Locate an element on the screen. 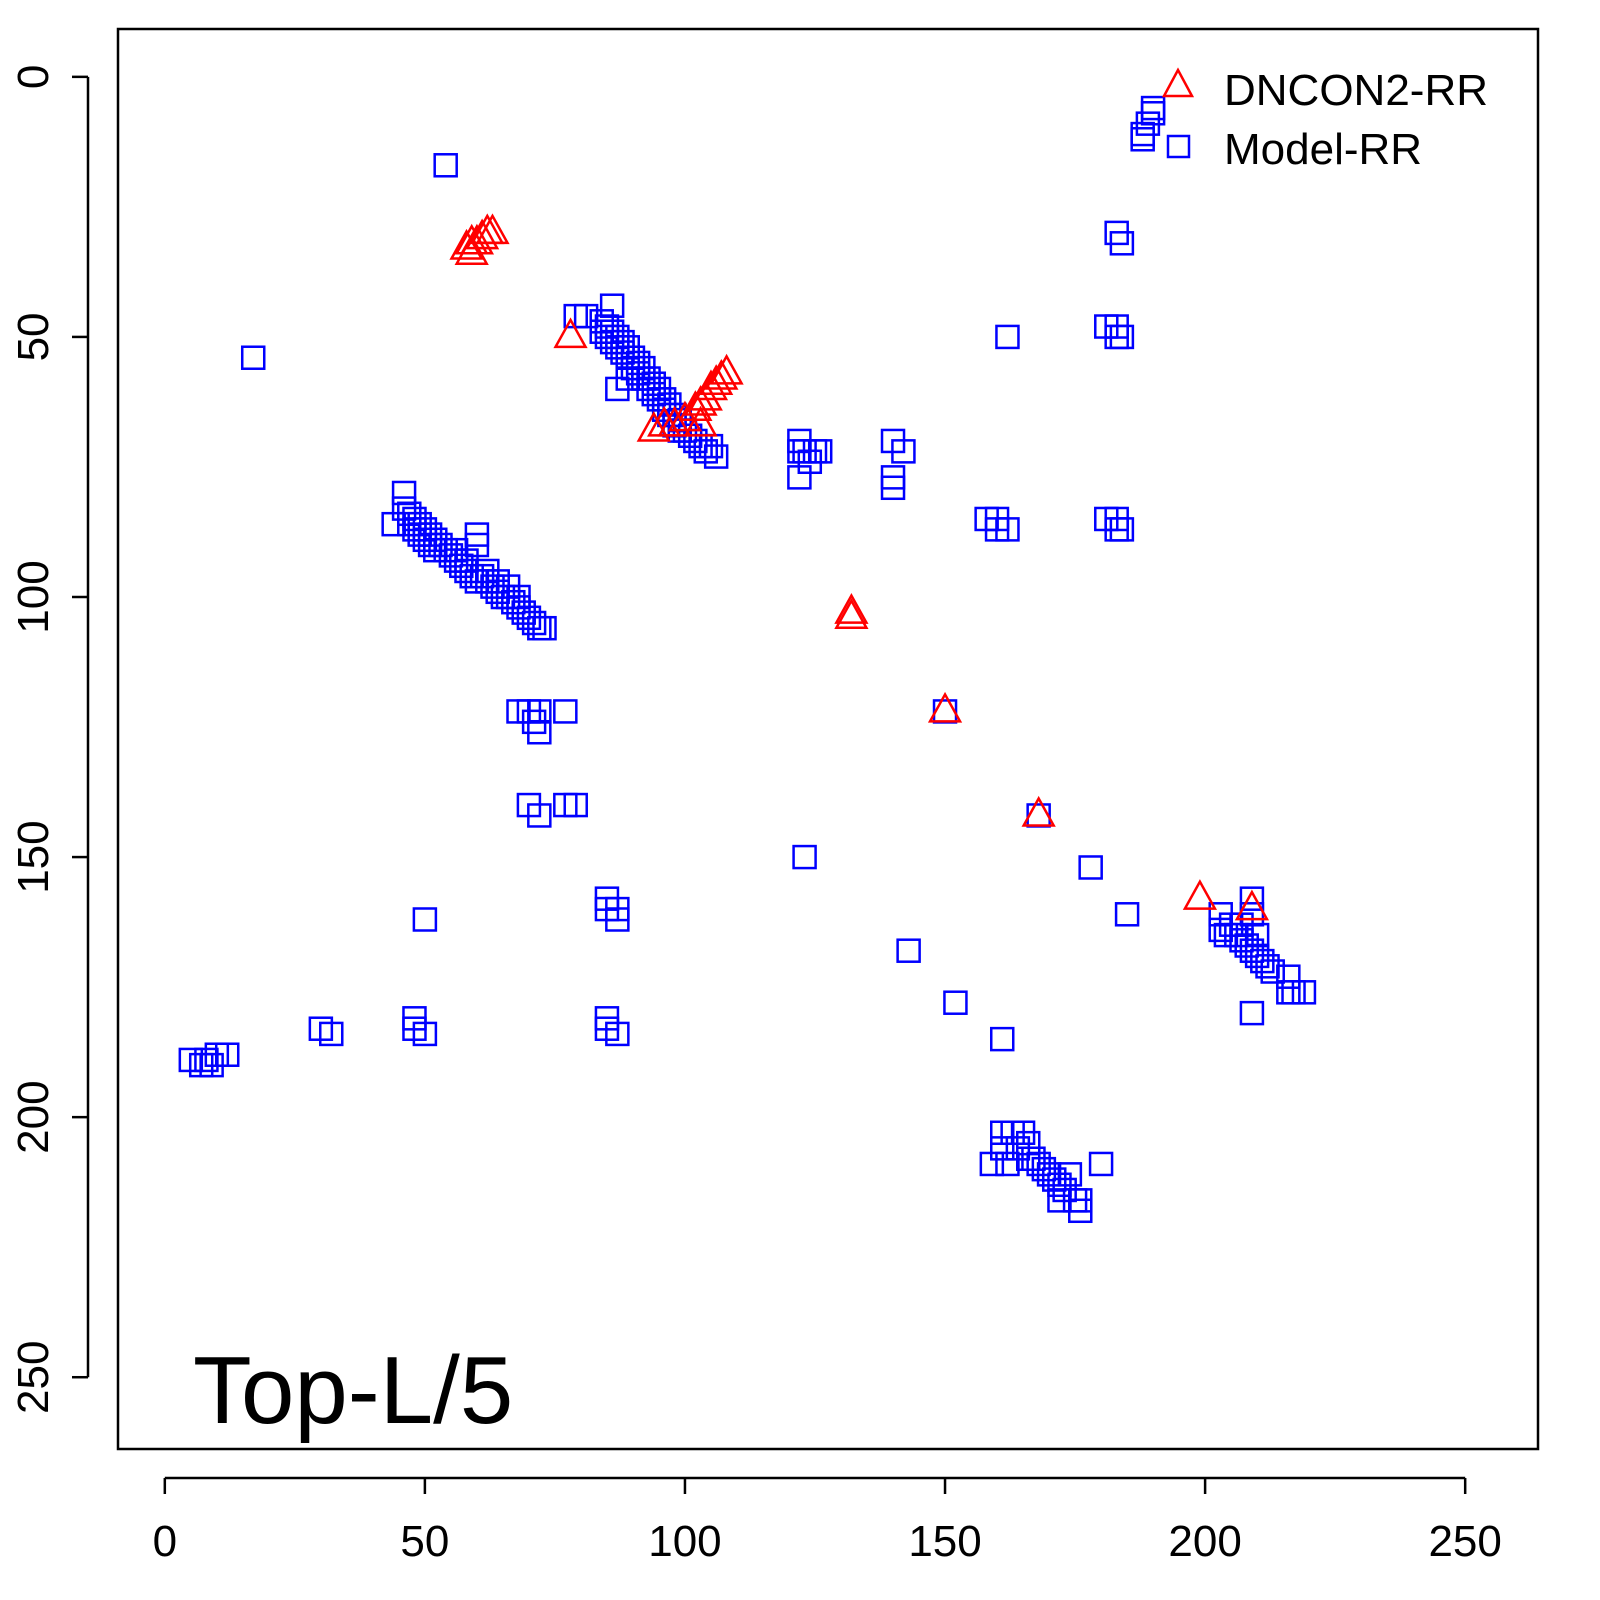 Image resolution: width=1600 pixels, height=1600 pixels. y-axis: 0 50 100 150 200 250 is located at coordinates (49, 739).